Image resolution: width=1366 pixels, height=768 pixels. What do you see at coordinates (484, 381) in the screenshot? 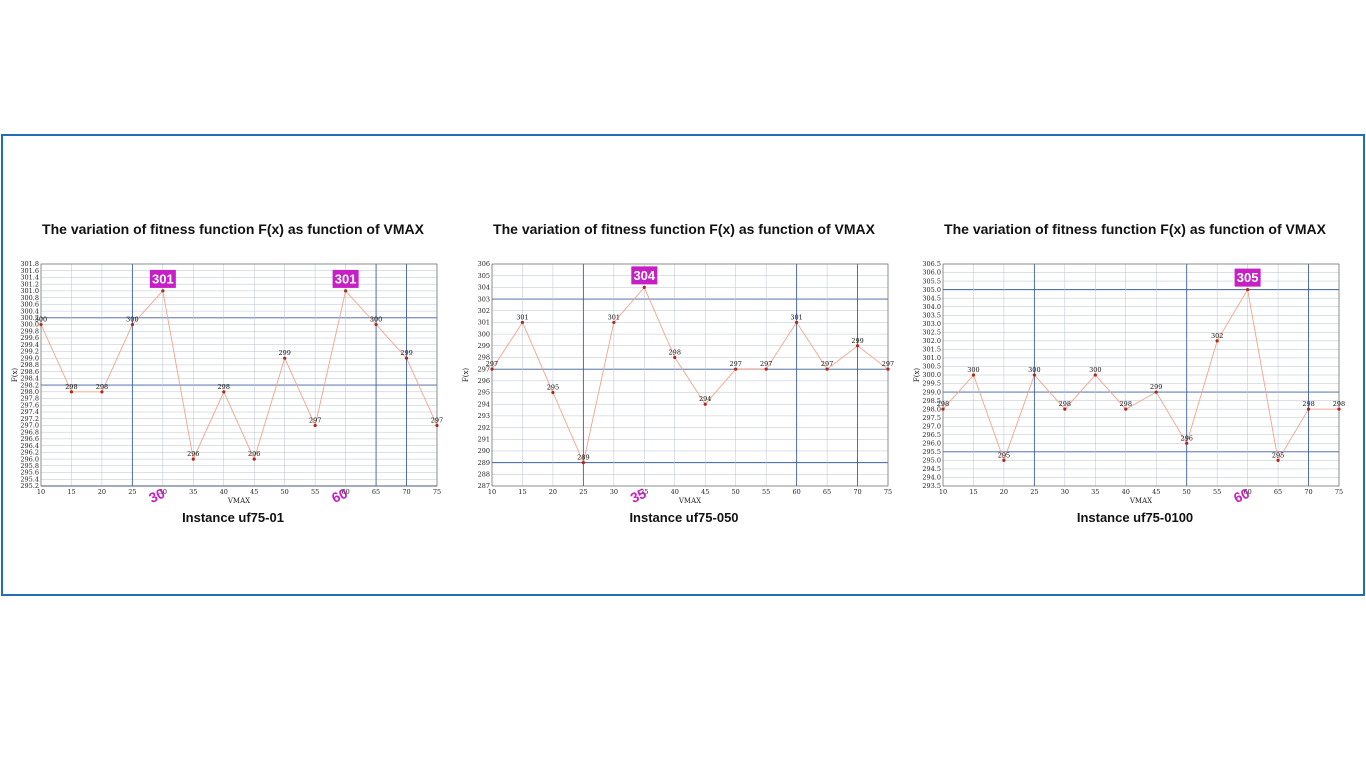
I see `y-tick-label: 296` at bounding box center [484, 381].